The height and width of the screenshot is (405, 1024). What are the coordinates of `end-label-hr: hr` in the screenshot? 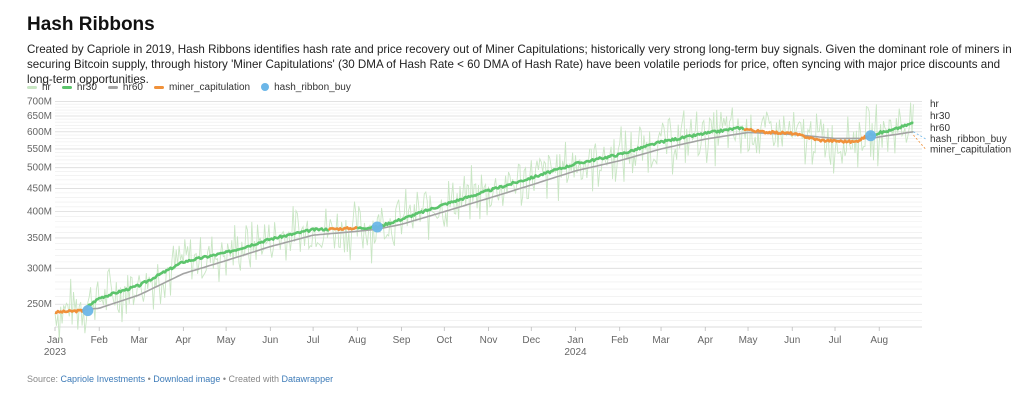 It's located at (935, 104).